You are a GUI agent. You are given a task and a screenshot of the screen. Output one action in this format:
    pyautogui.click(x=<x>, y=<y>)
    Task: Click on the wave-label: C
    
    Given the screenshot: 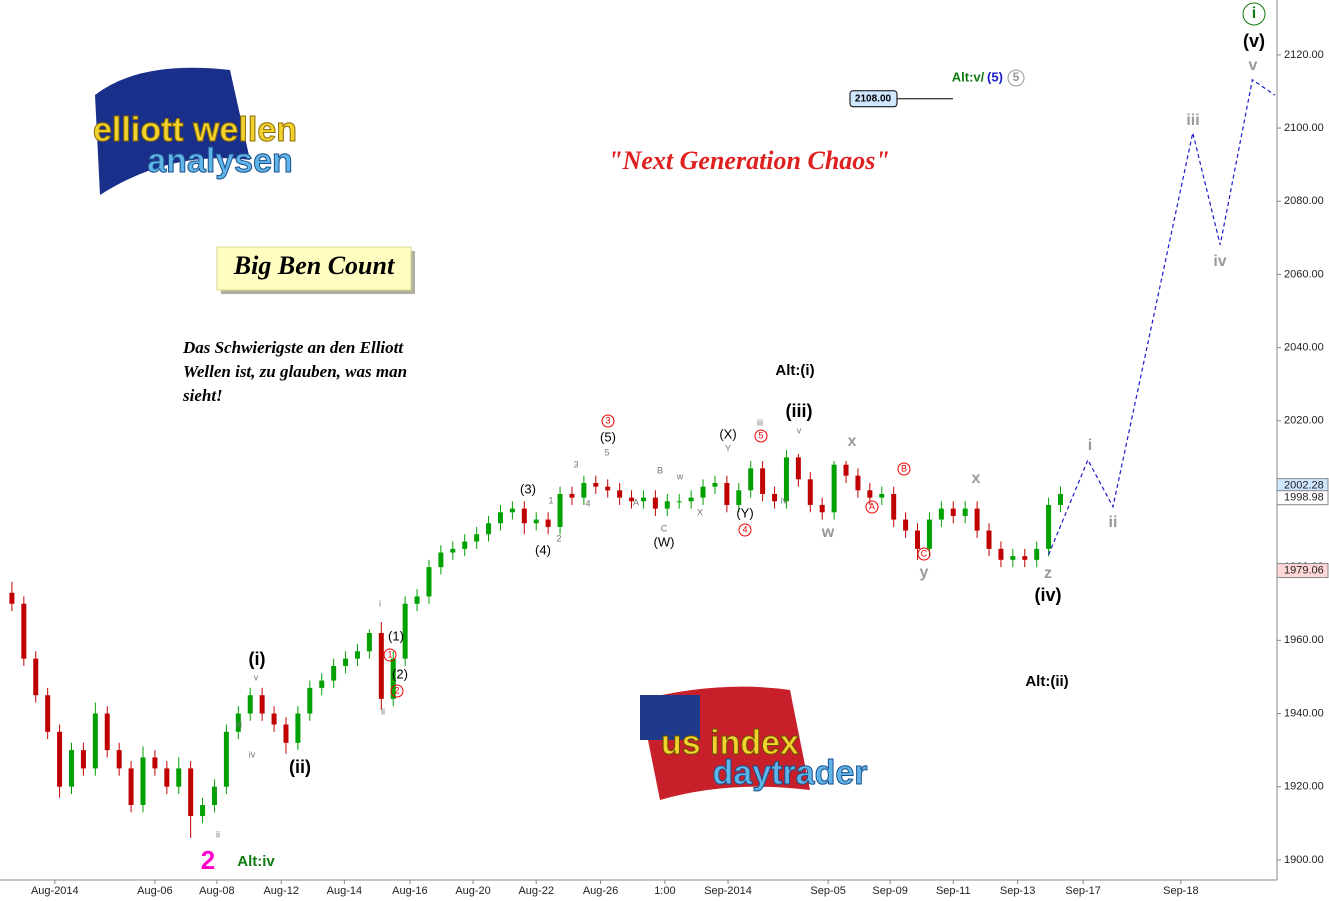 What is the action you would take?
    pyautogui.click(x=664, y=528)
    